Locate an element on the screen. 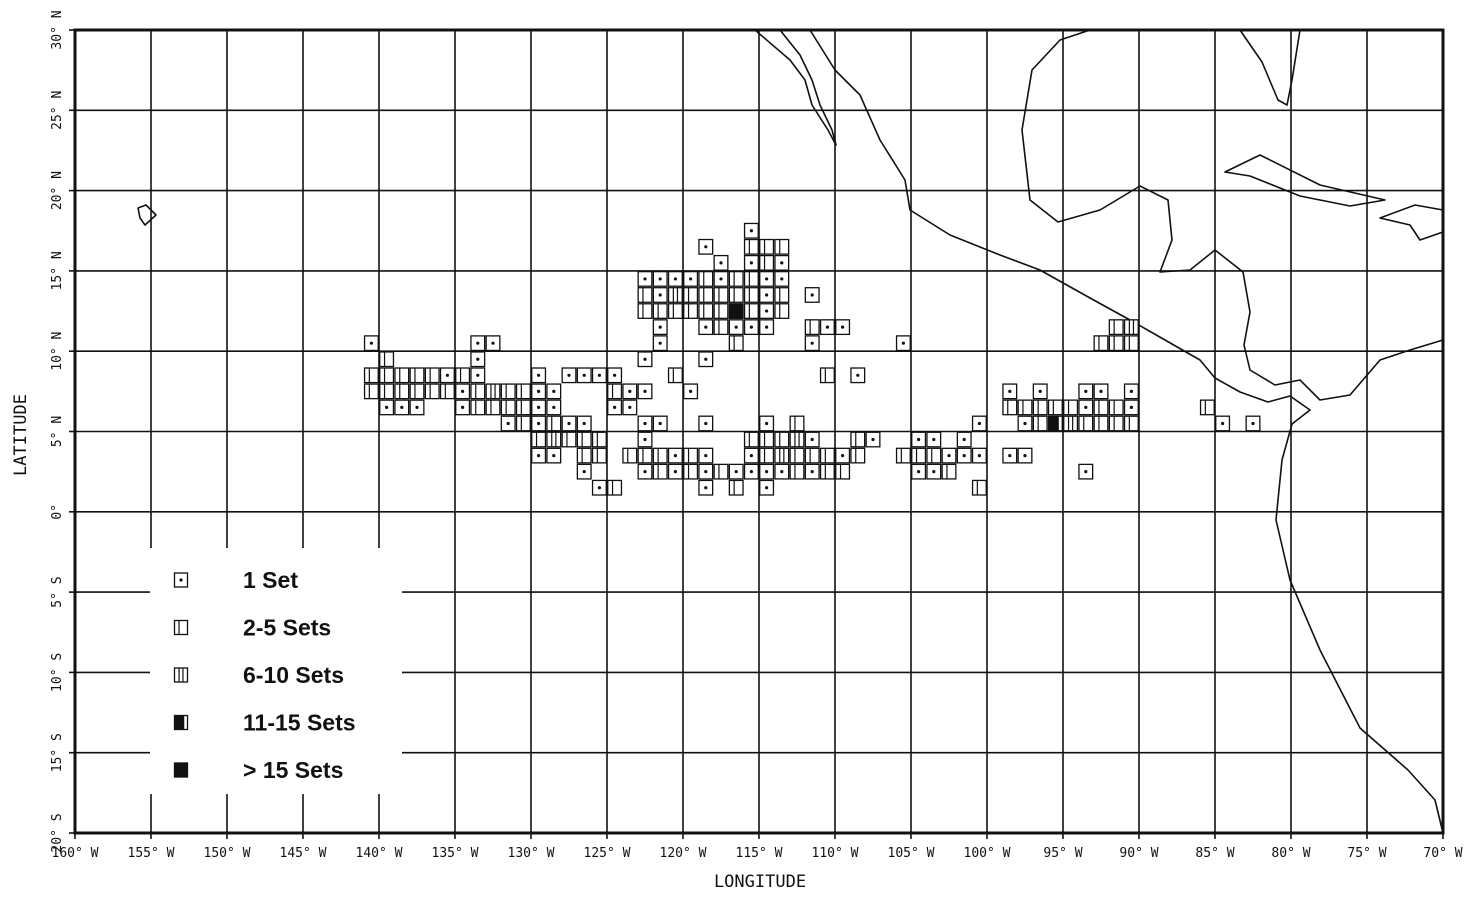  x-tick-label: 125° W is located at coordinates (607, 853).